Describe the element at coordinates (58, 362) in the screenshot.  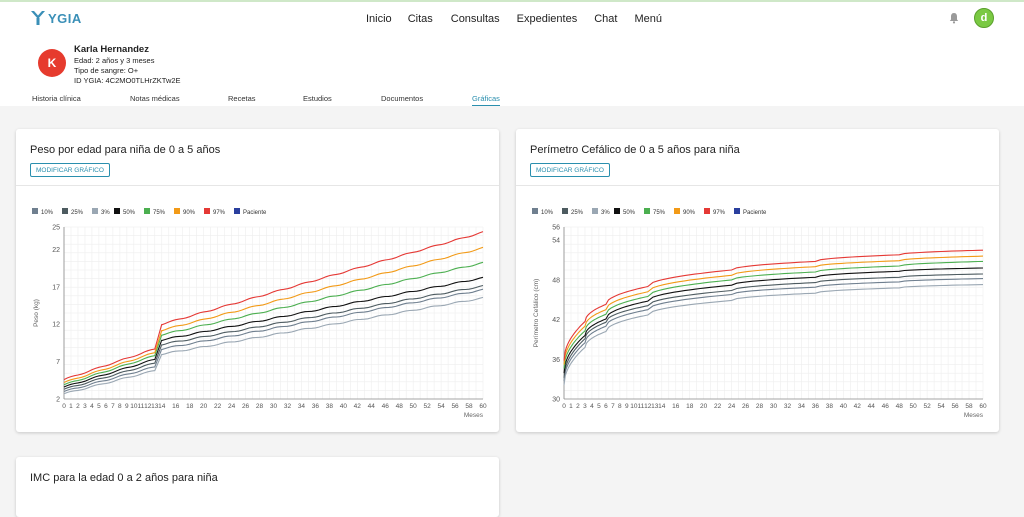
I see `y-tick-label: 7` at that location.